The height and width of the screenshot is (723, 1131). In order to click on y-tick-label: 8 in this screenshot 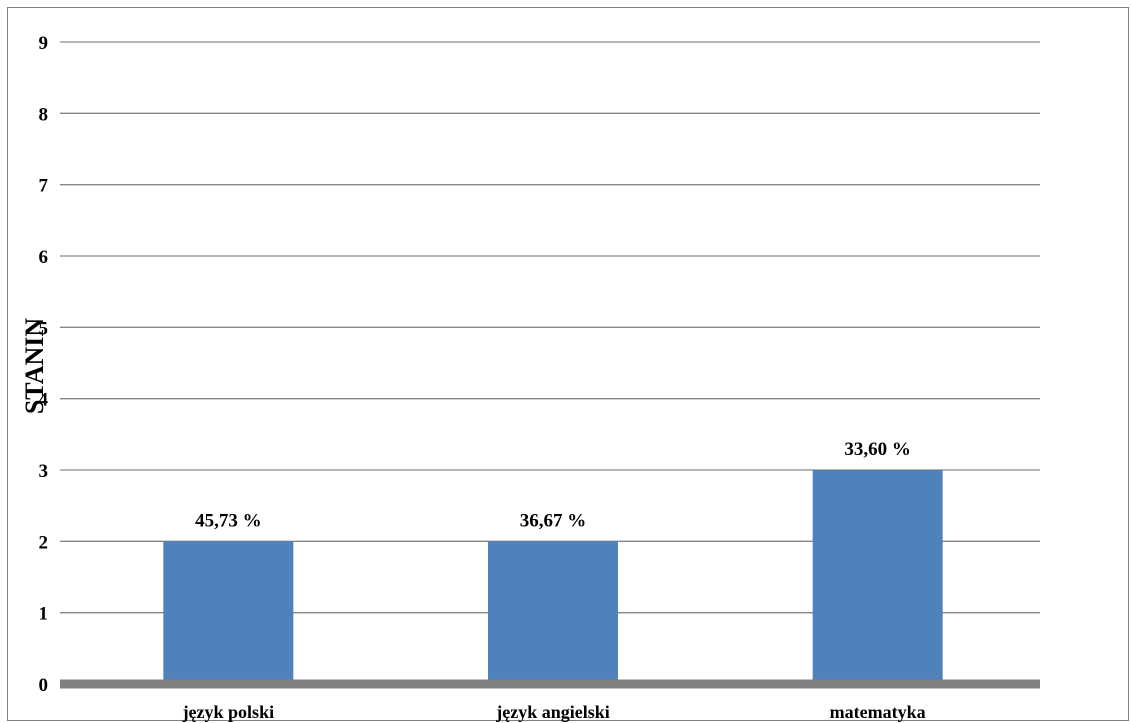, I will do `click(44, 114)`.